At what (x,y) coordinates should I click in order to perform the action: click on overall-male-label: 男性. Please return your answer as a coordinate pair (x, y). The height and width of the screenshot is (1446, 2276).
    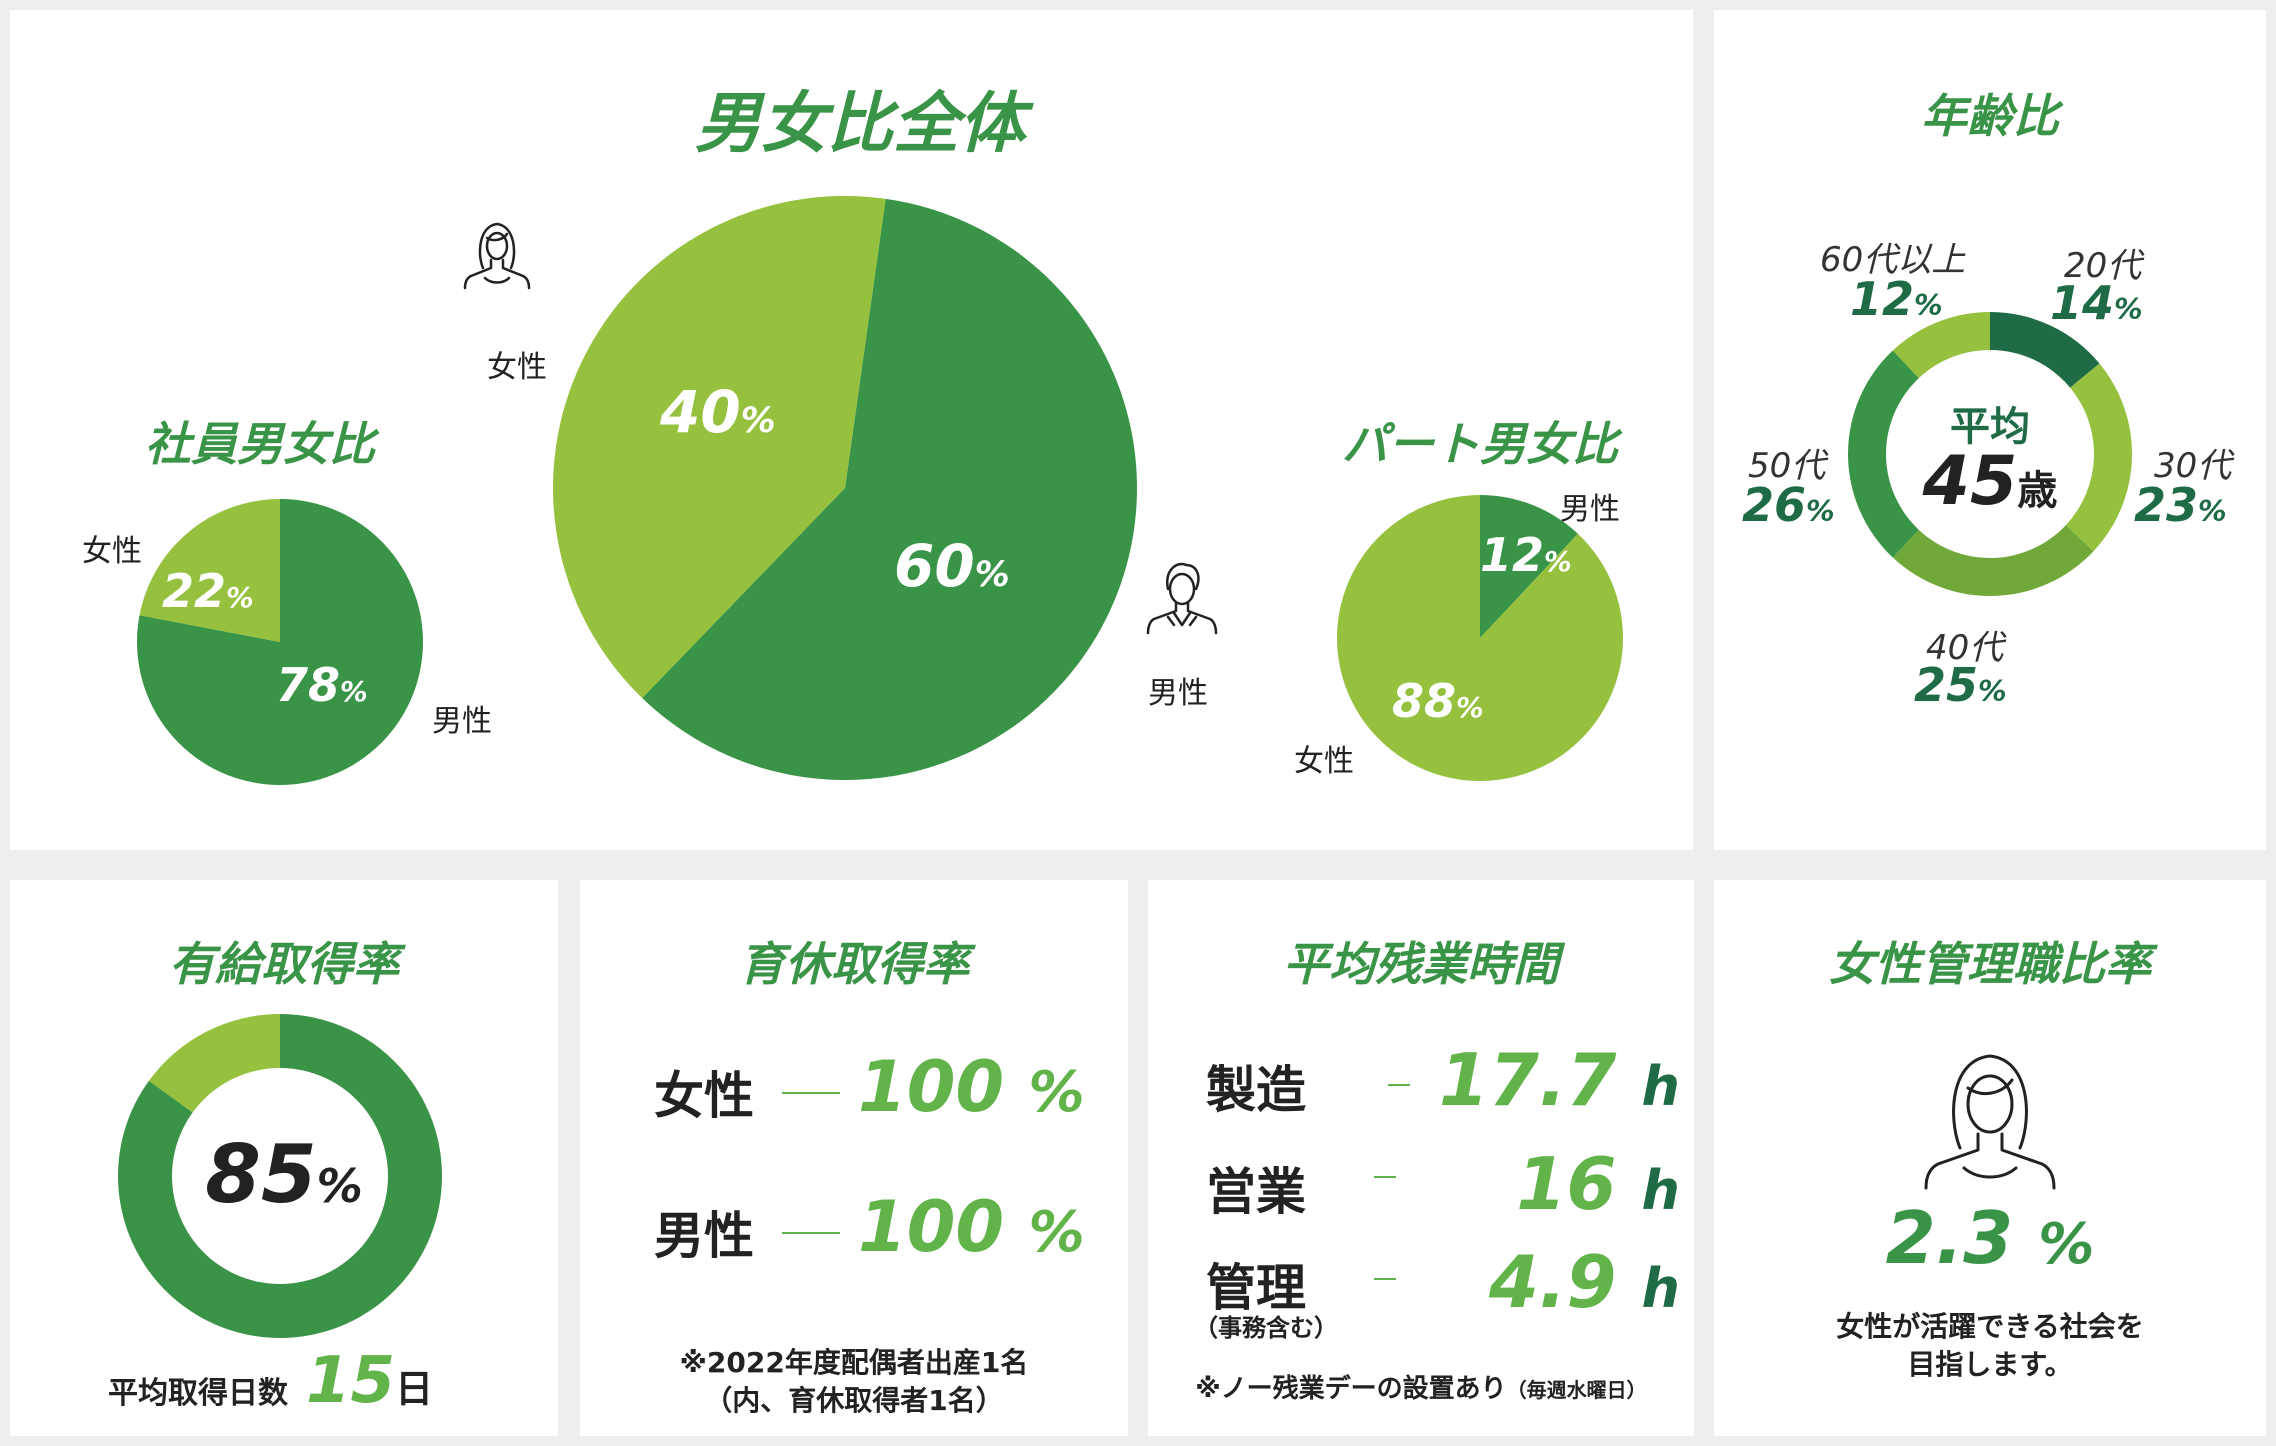
    Looking at the image, I should click on (1178, 693).